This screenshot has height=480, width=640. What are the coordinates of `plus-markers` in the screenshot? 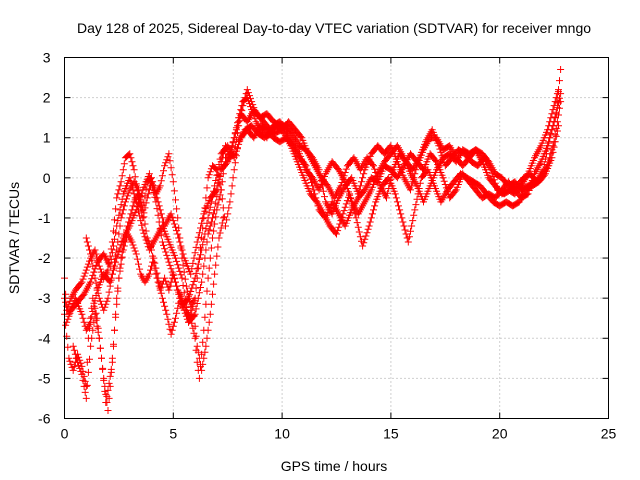 It's located at (148, 314).